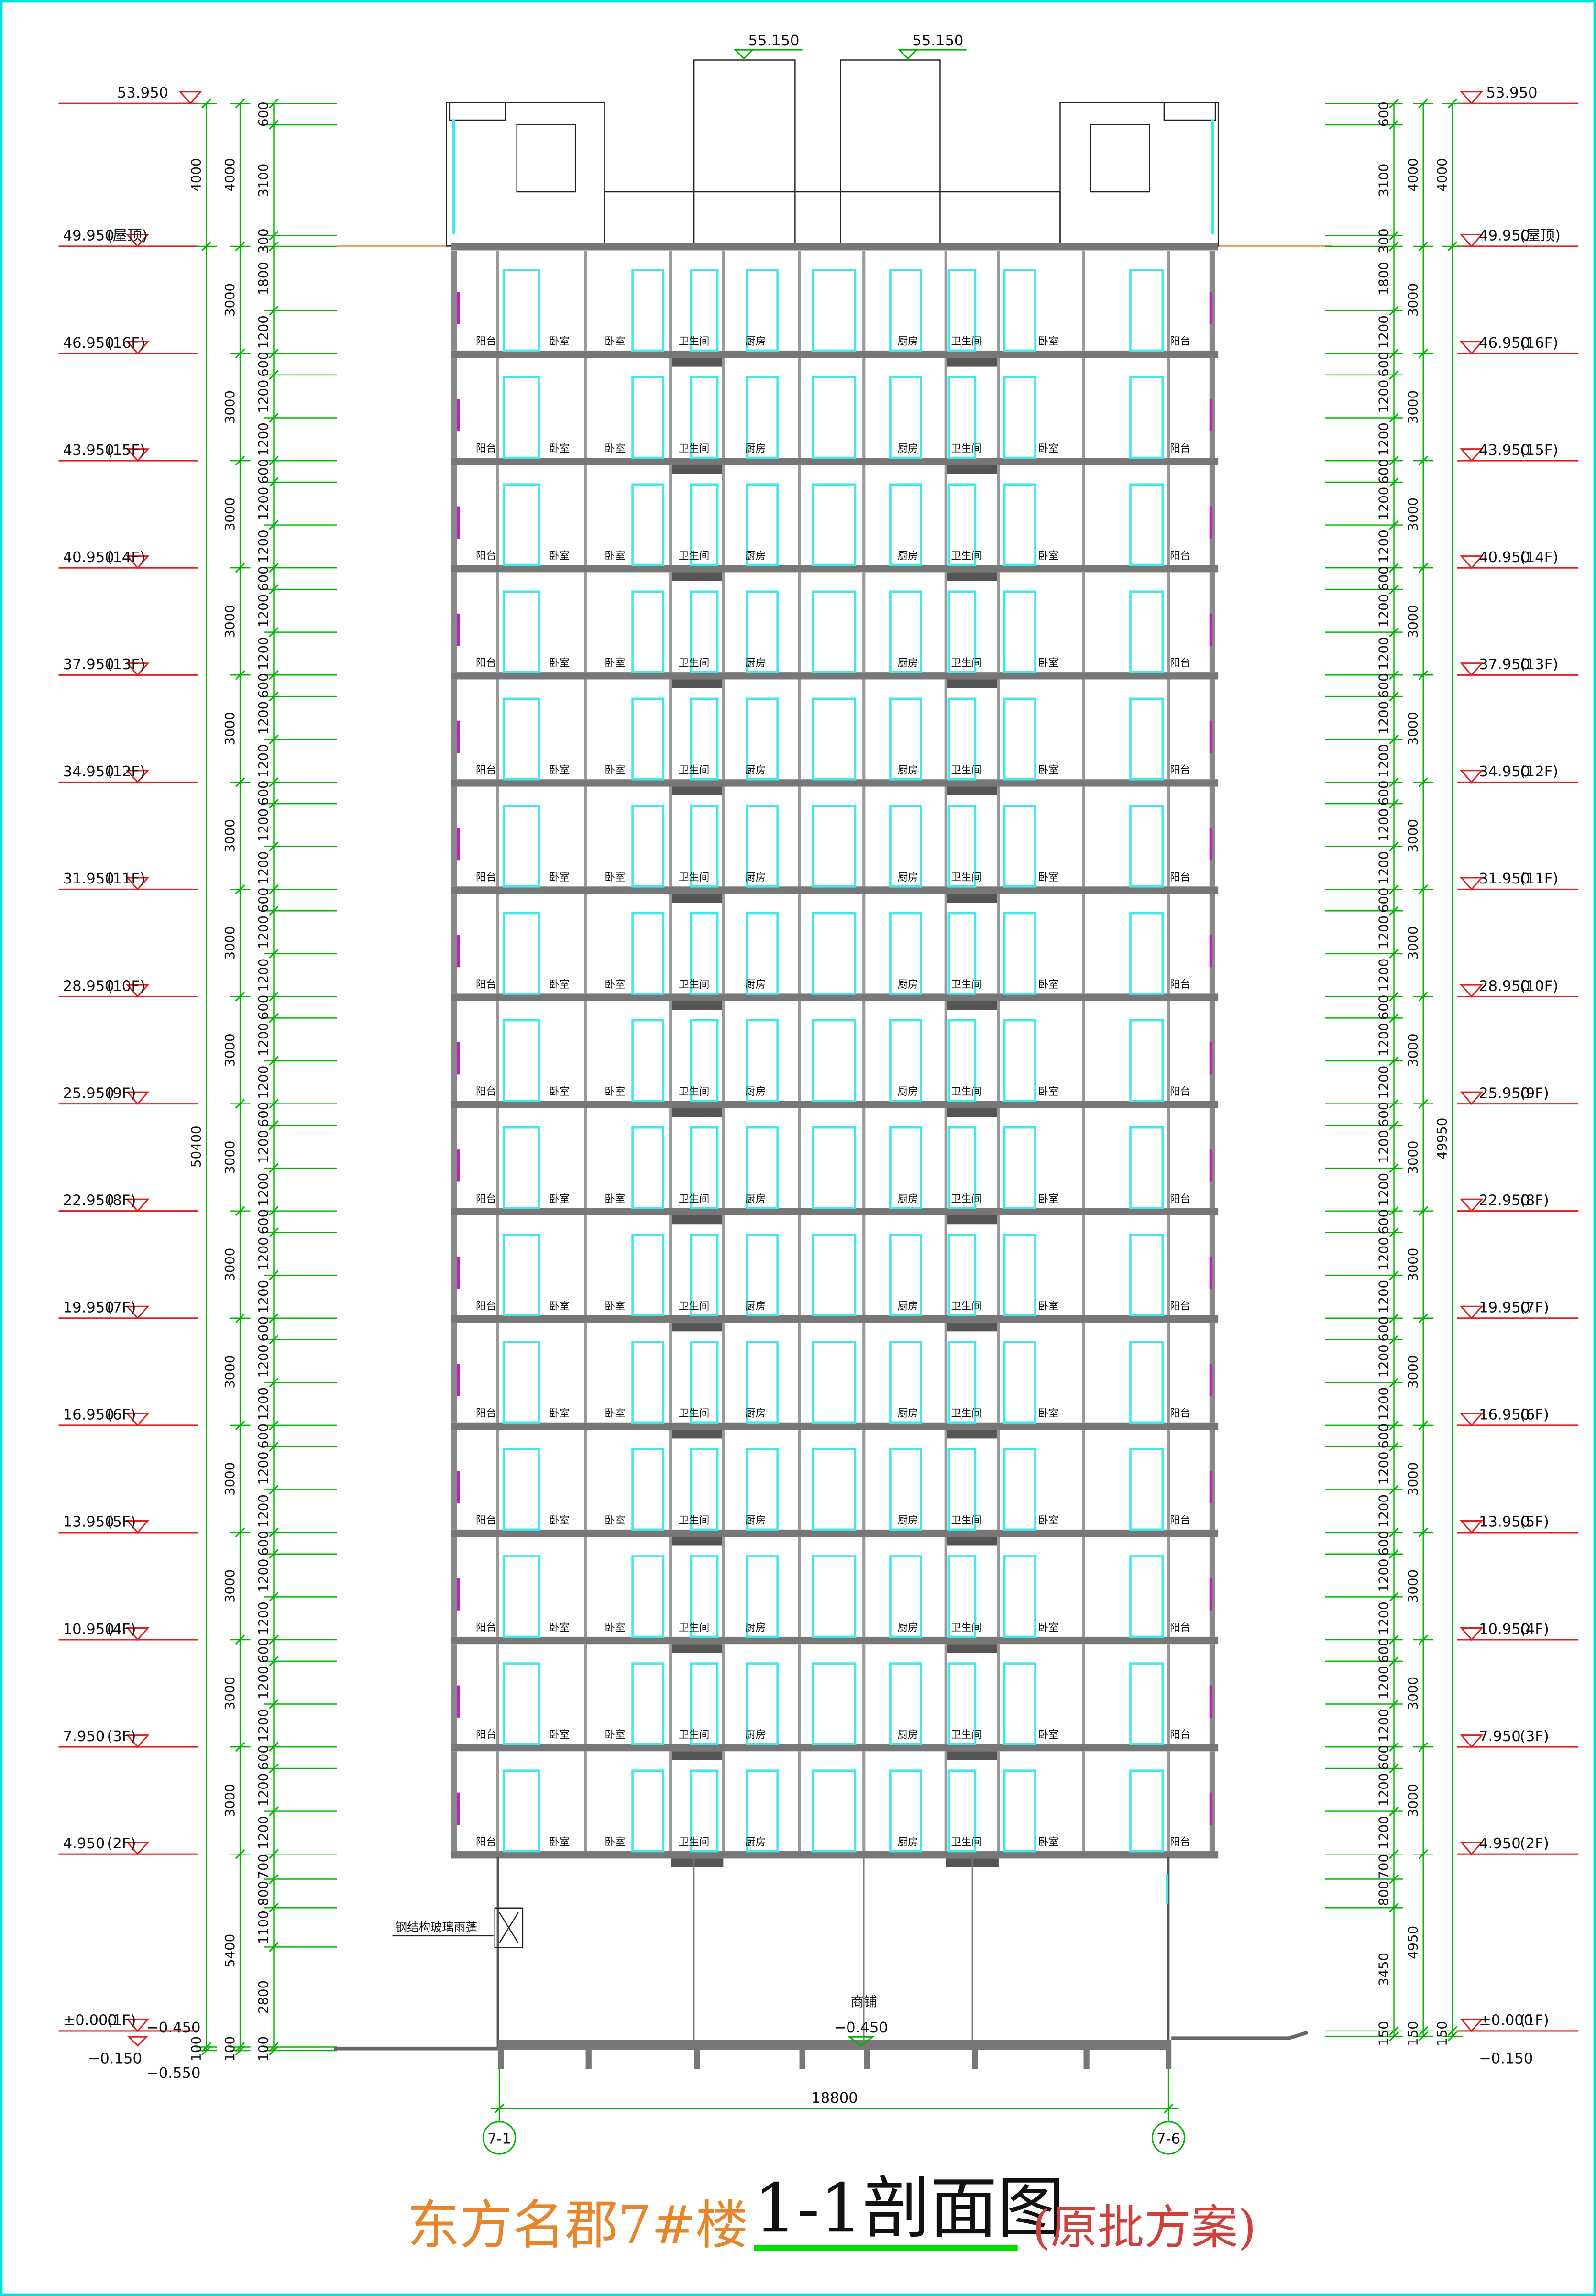  What do you see at coordinates (1442, 2034) in the screenshot?
I see `dim-label: 150` at bounding box center [1442, 2034].